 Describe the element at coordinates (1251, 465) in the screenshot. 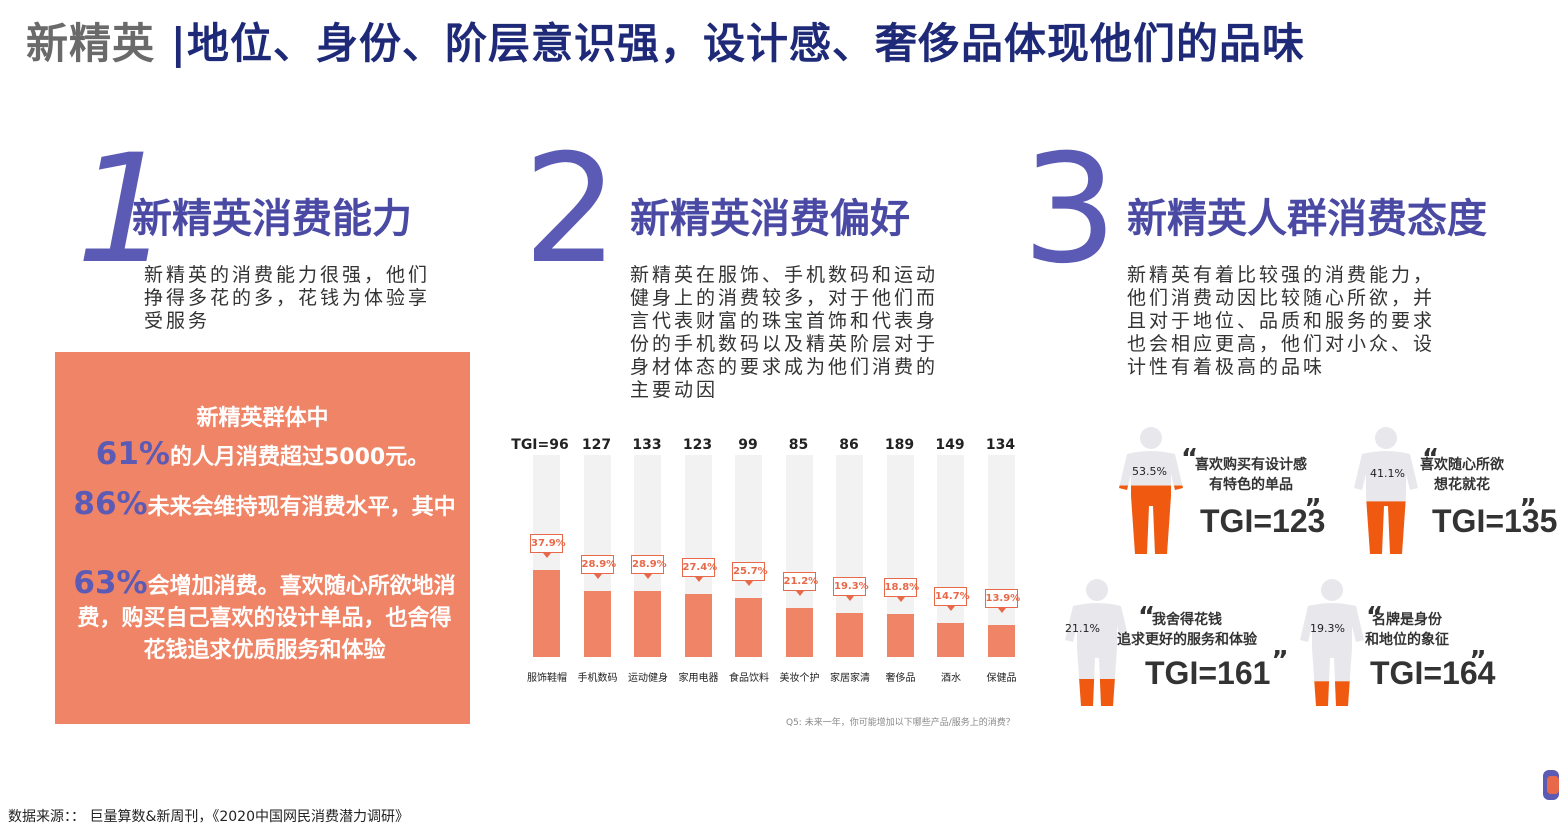

I see `quote-line: 喜欢购买有设计感` at that location.